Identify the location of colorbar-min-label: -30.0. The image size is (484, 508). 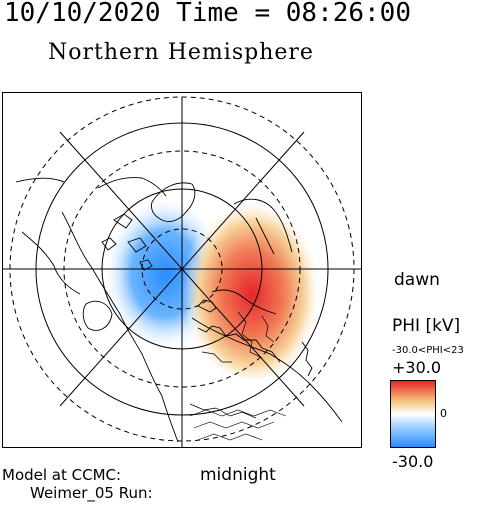
(413, 461).